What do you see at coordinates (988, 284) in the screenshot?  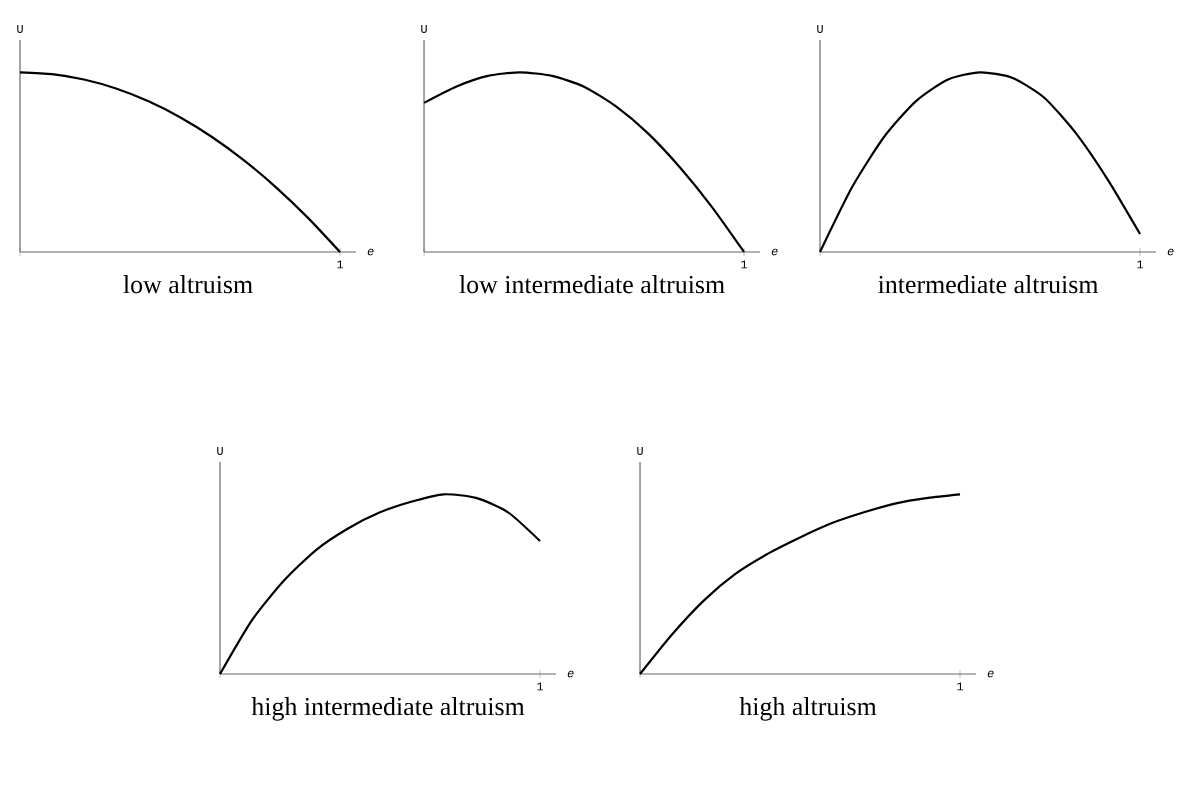 I see `text: intermediate altruism` at bounding box center [988, 284].